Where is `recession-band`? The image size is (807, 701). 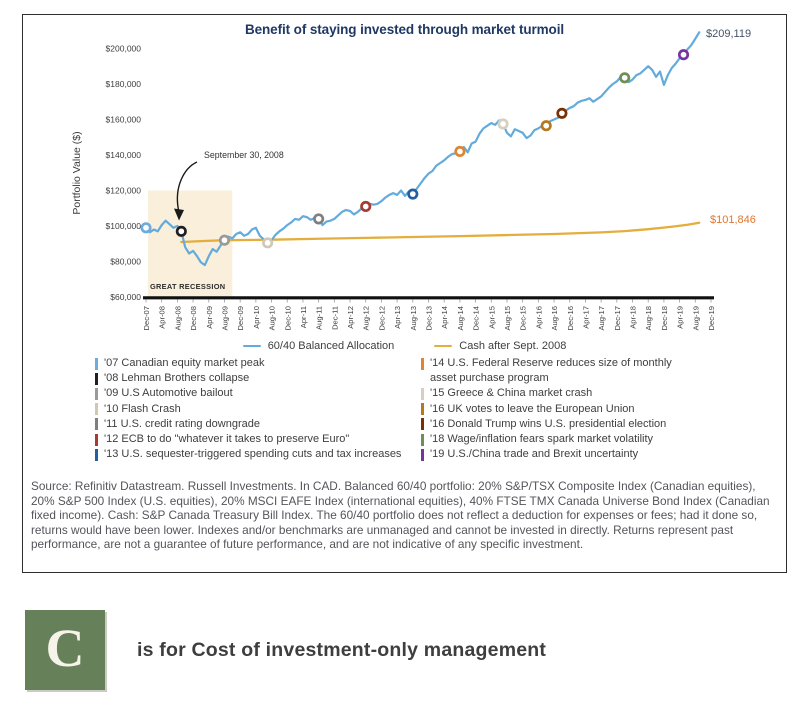
recession-band is located at coordinates (190, 243).